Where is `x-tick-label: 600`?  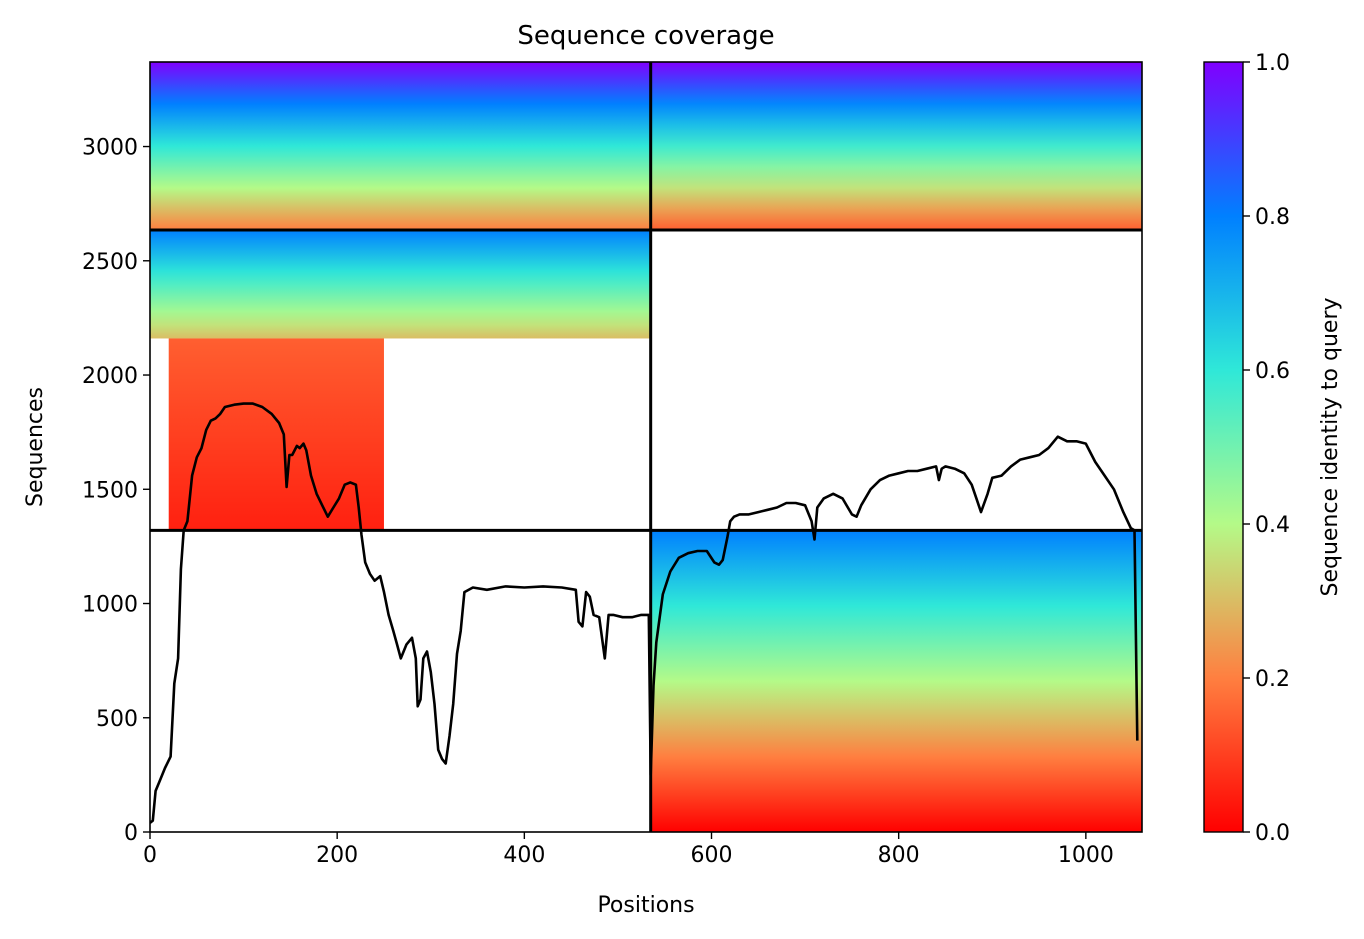
x-tick-label: 600 is located at coordinates (712, 855).